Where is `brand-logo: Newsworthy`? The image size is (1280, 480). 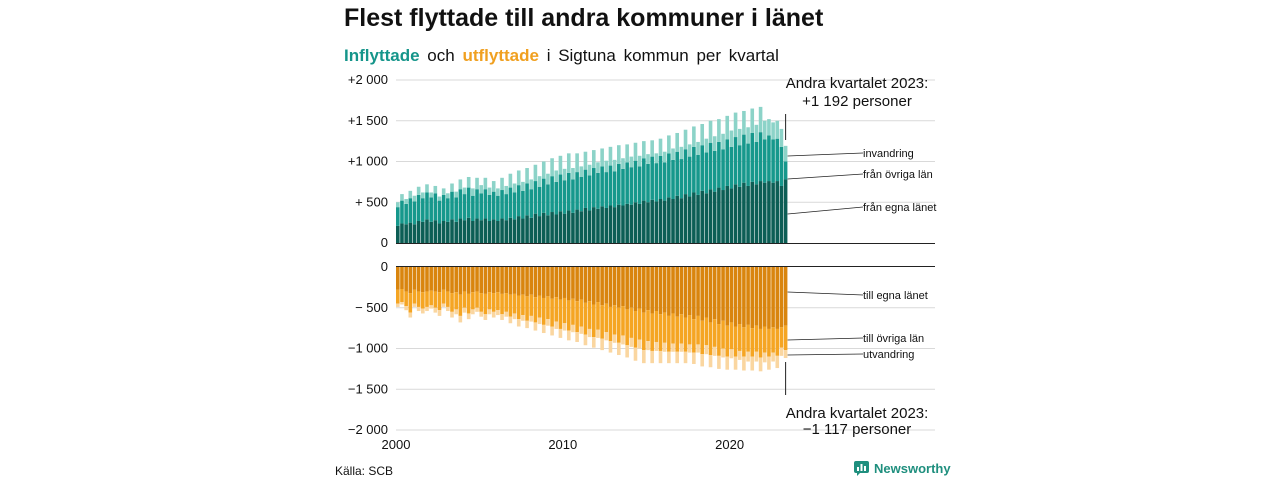
brand-logo: Newsworthy is located at coordinates (902, 468).